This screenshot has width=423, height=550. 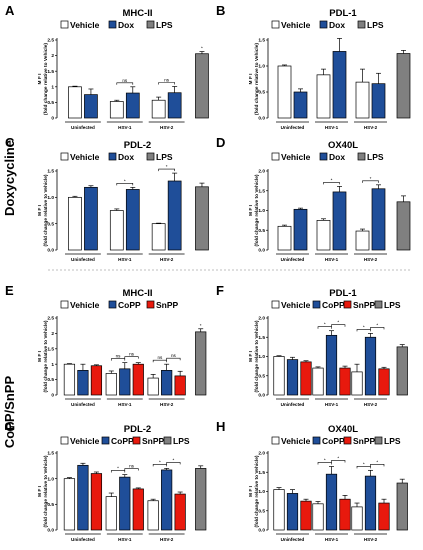 I want to click on panel-letter: E, so click(x=9, y=290).